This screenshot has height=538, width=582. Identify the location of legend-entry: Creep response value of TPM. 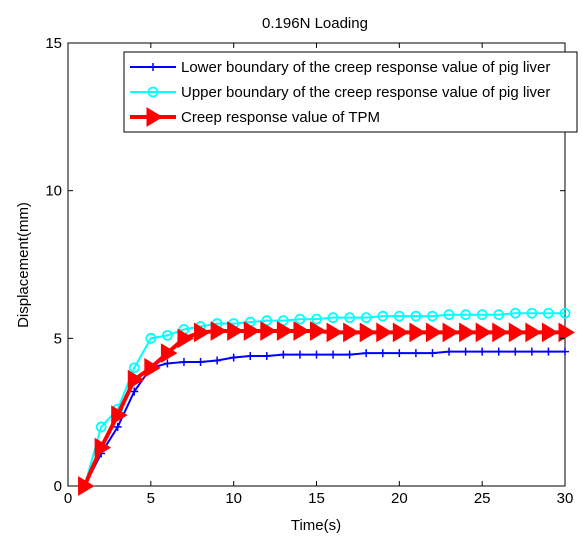
(255, 117).